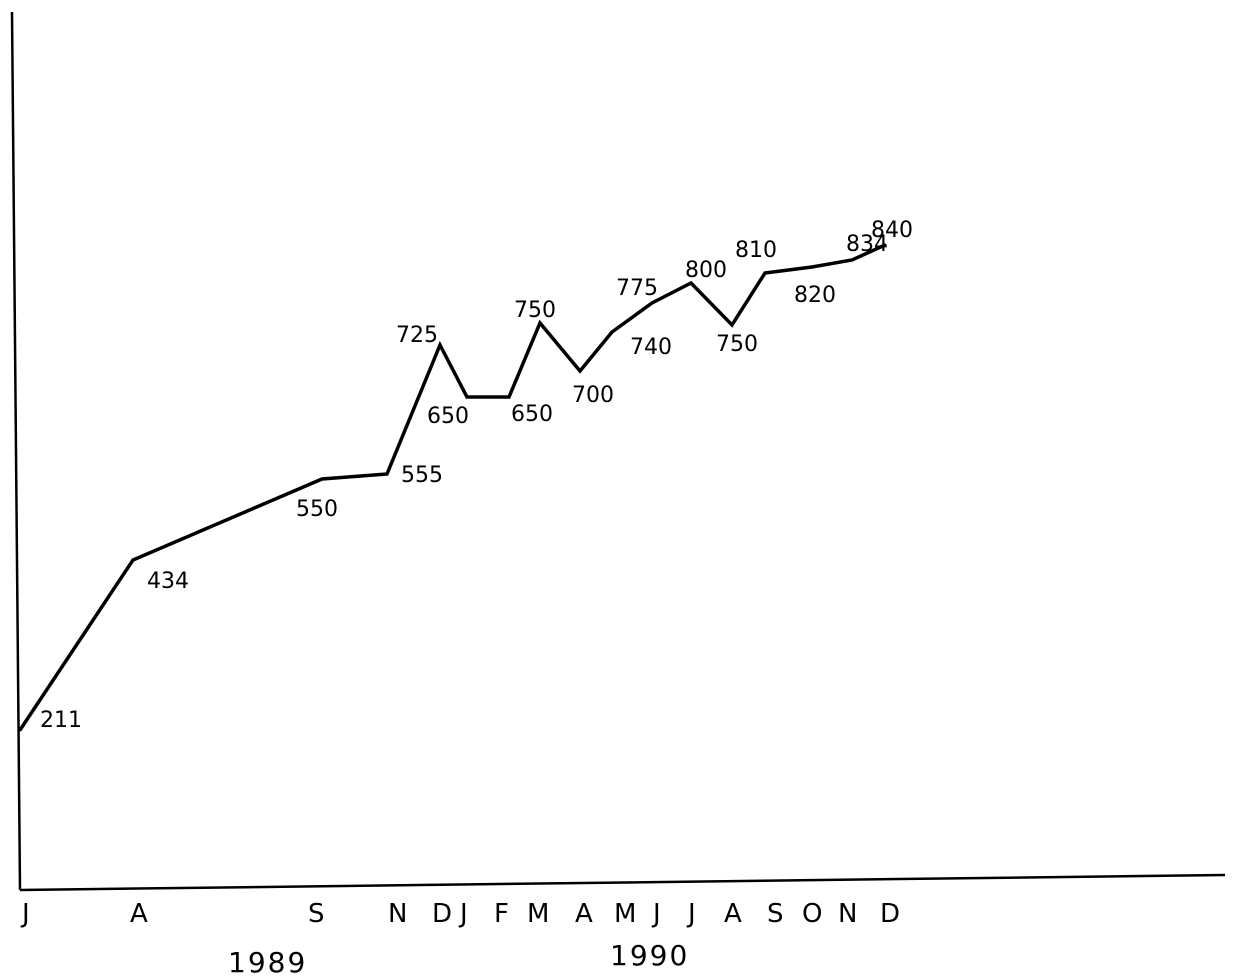 Image resolution: width=1233 pixels, height=978 pixels. I want to click on y-axis, so click(16, 451).